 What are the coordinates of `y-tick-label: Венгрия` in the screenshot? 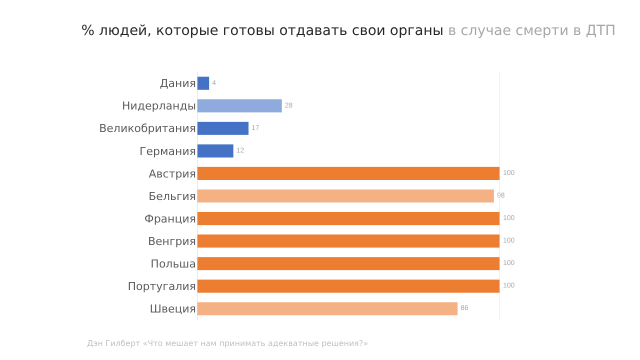 It's located at (172, 241).